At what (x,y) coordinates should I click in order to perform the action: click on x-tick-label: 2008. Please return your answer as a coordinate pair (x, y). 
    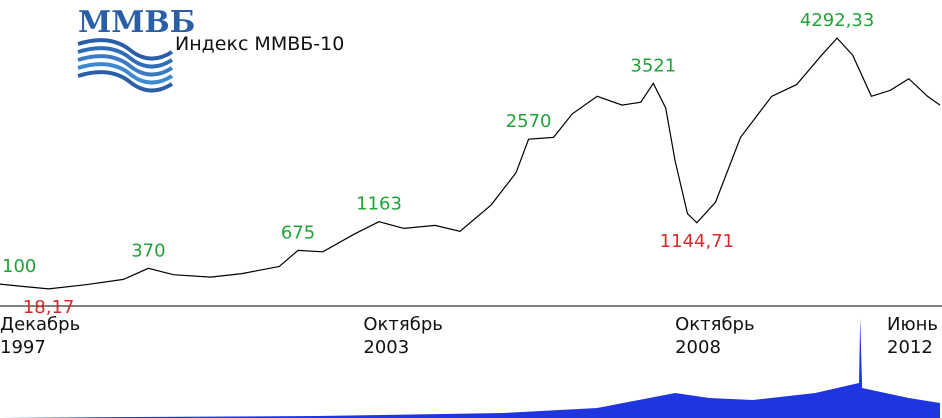
    Looking at the image, I should click on (698, 347).